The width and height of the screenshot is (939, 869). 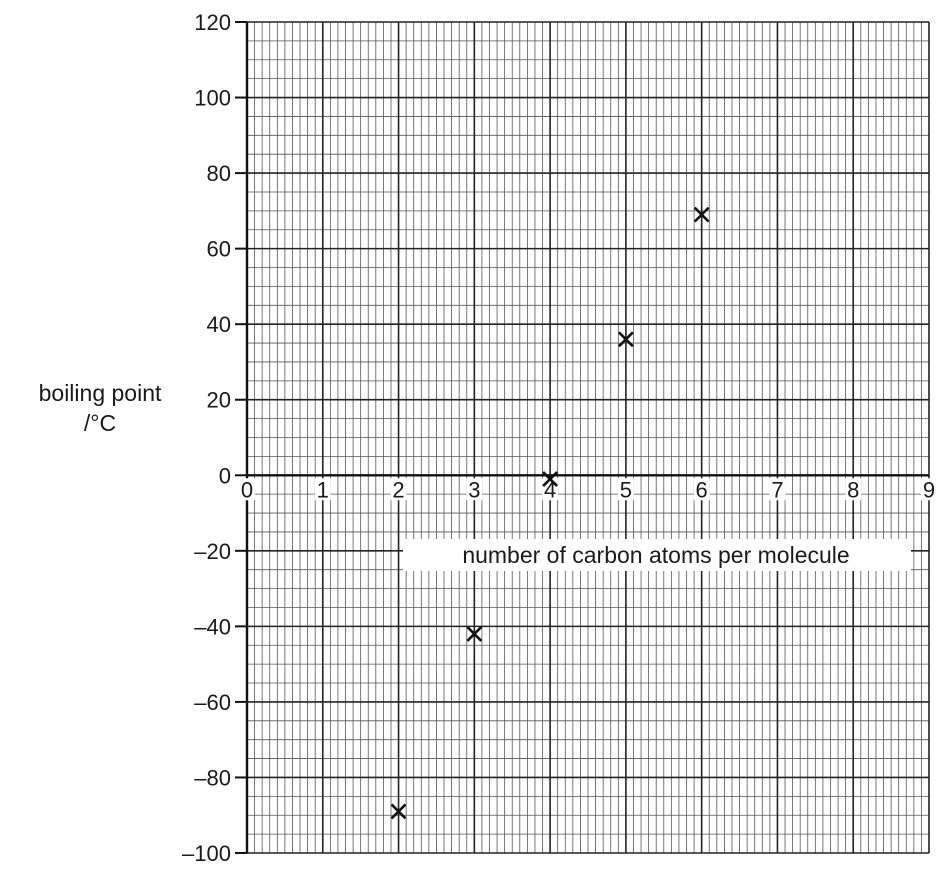 What do you see at coordinates (100, 408) in the screenshot?
I see `y-axis-label: boiling point /°C` at bounding box center [100, 408].